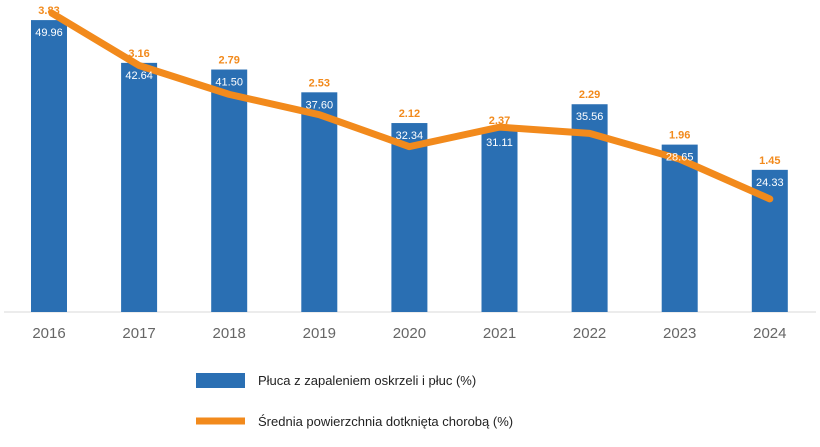  I want to click on legend-bar-swatch, so click(220, 380).